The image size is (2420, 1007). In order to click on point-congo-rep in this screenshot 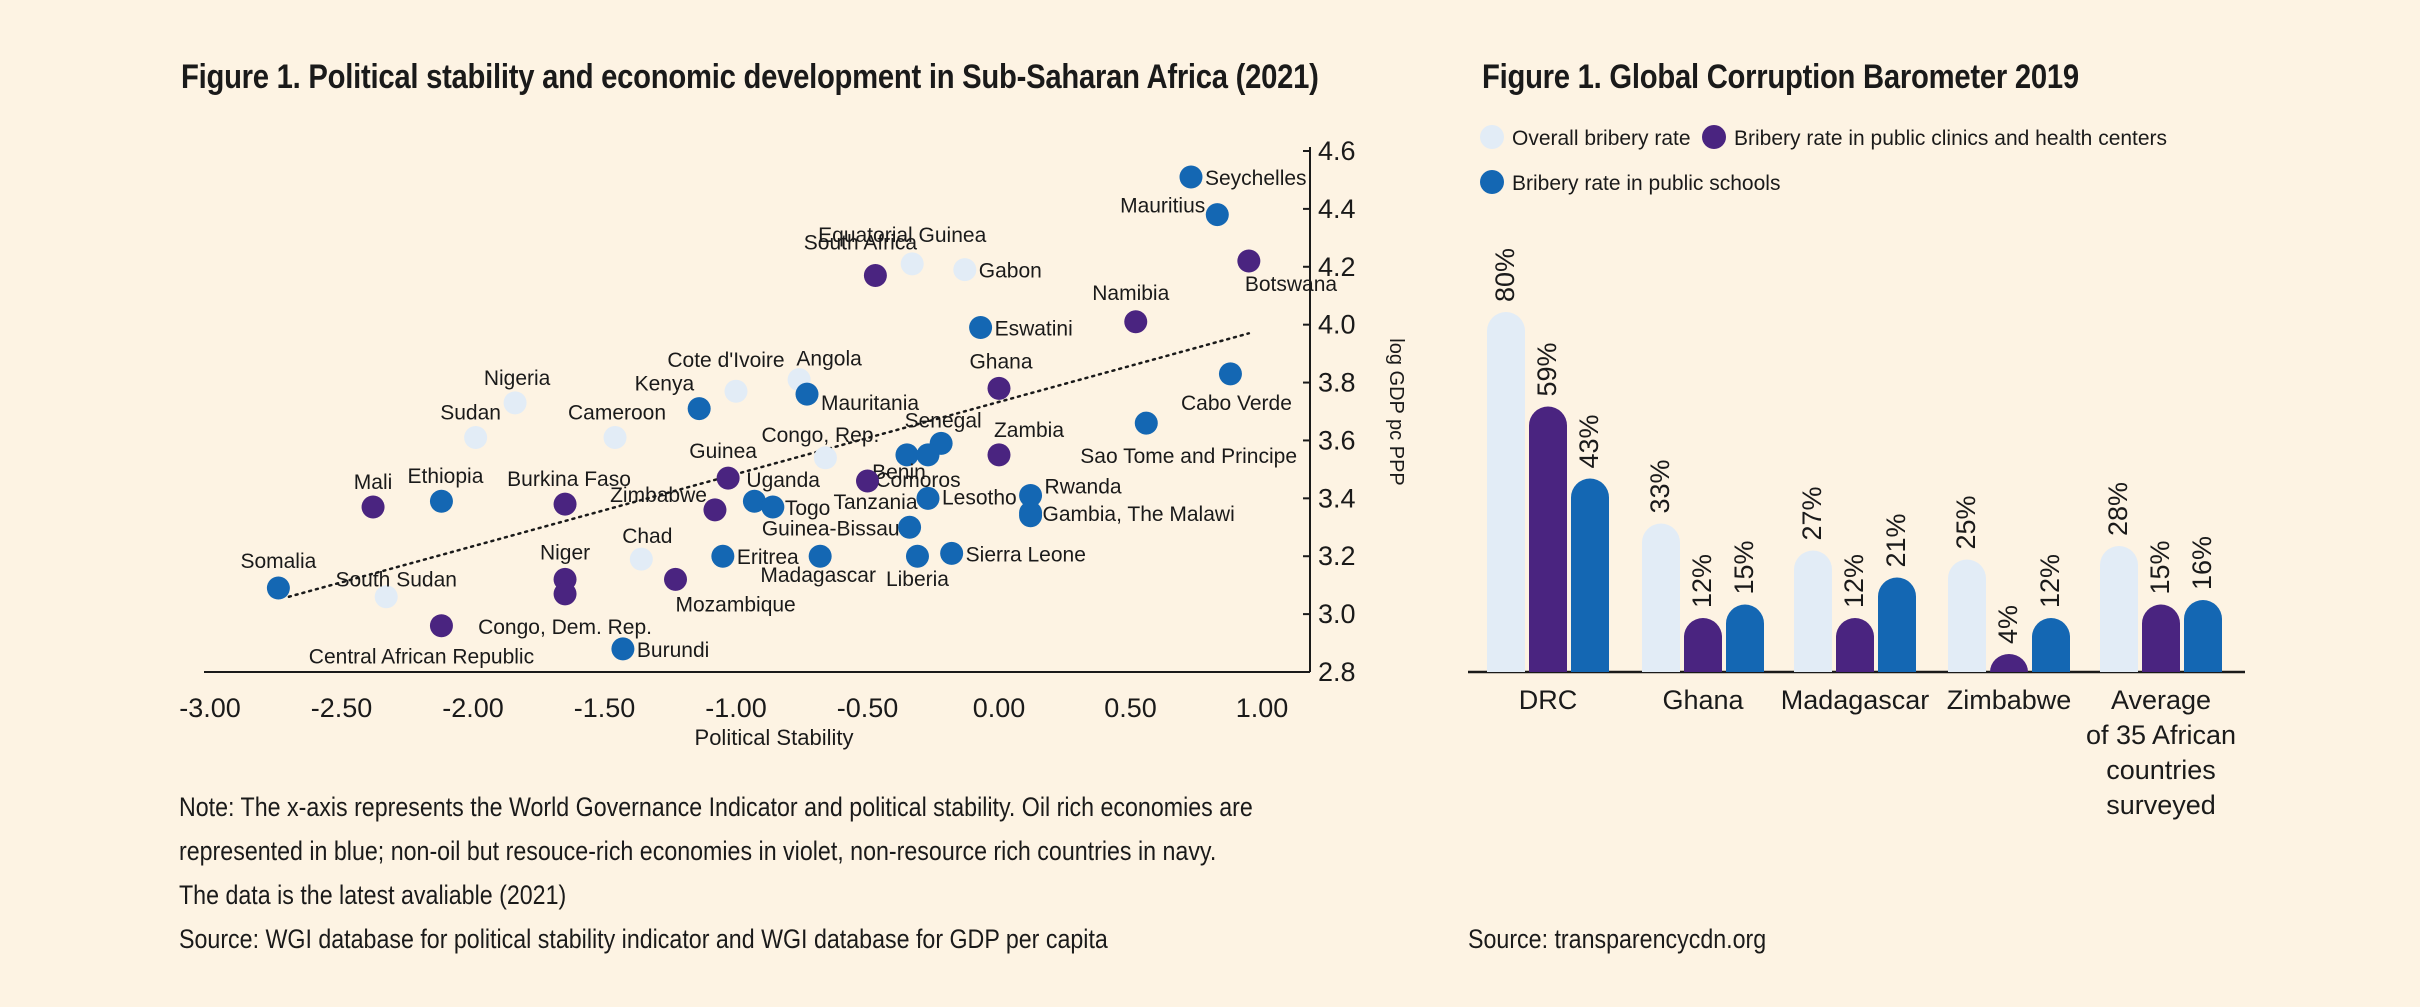, I will do `click(825, 458)`.